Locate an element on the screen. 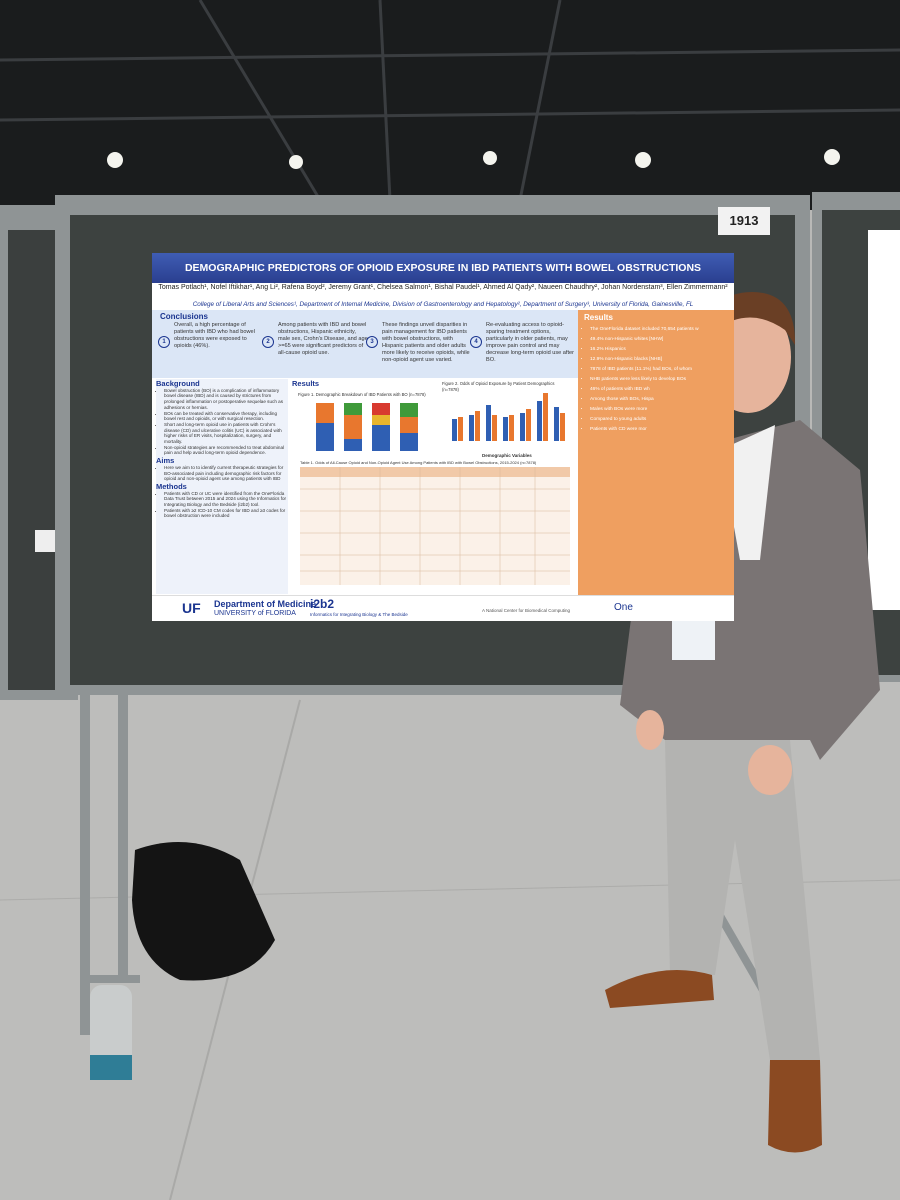 The height and width of the screenshot is (1200, 900). booth-number: 1913 is located at coordinates (744, 221).